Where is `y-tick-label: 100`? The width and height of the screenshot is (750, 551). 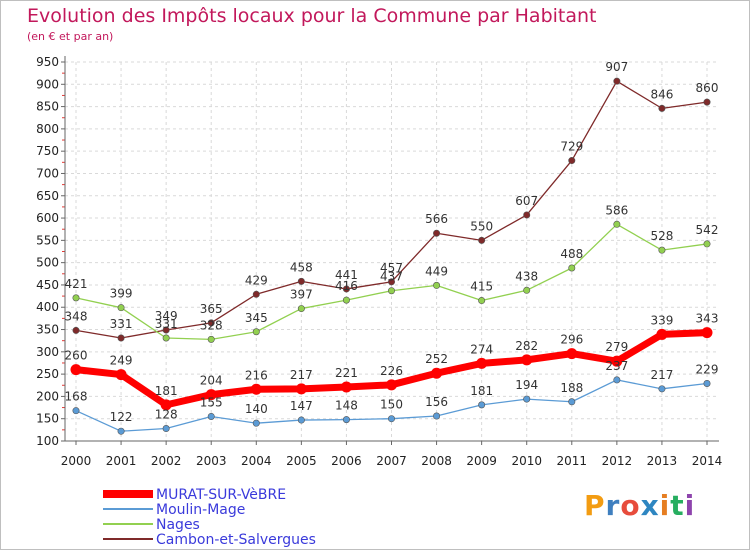
y-tick-label: 100 is located at coordinates (47, 441).